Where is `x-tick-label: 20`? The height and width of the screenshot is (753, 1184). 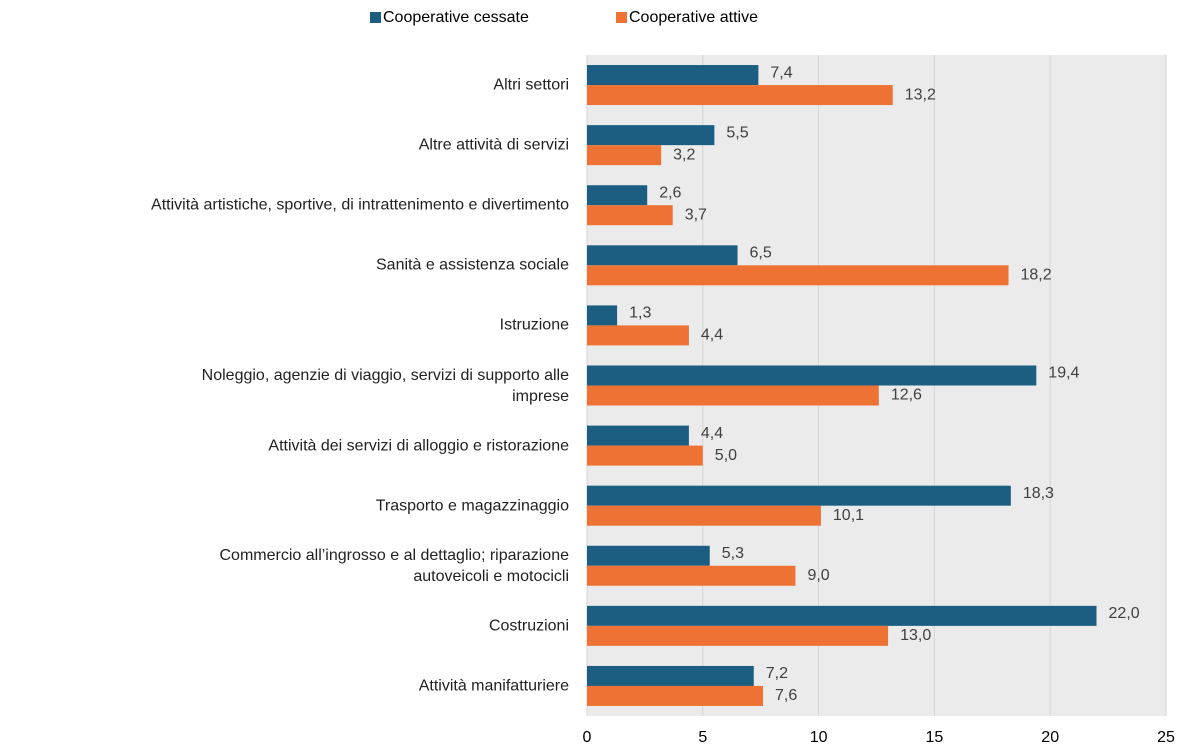 x-tick-label: 20 is located at coordinates (1050, 737).